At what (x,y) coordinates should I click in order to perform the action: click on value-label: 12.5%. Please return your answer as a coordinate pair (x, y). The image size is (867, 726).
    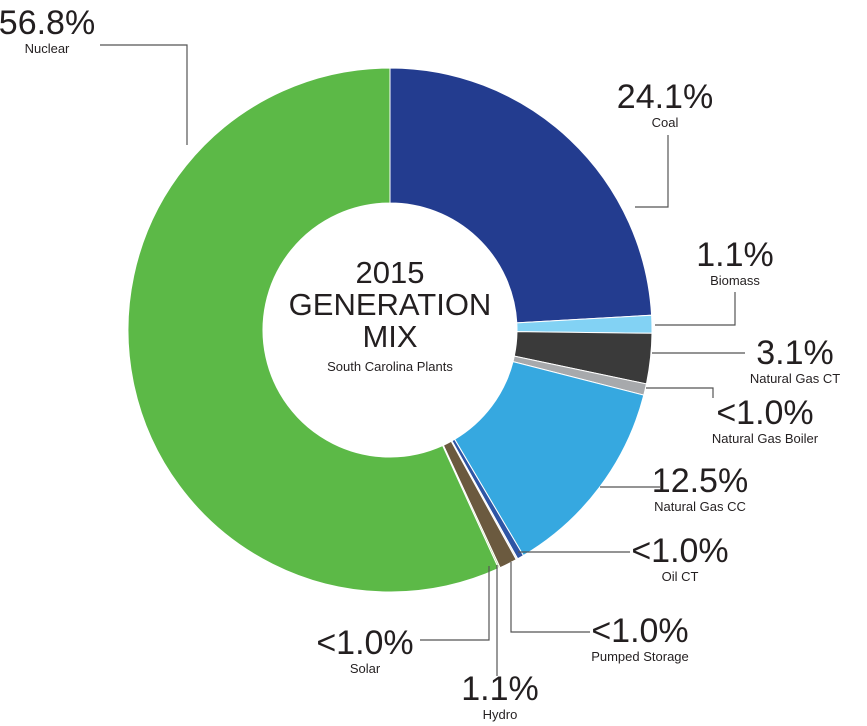
    Looking at the image, I should click on (700, 481).